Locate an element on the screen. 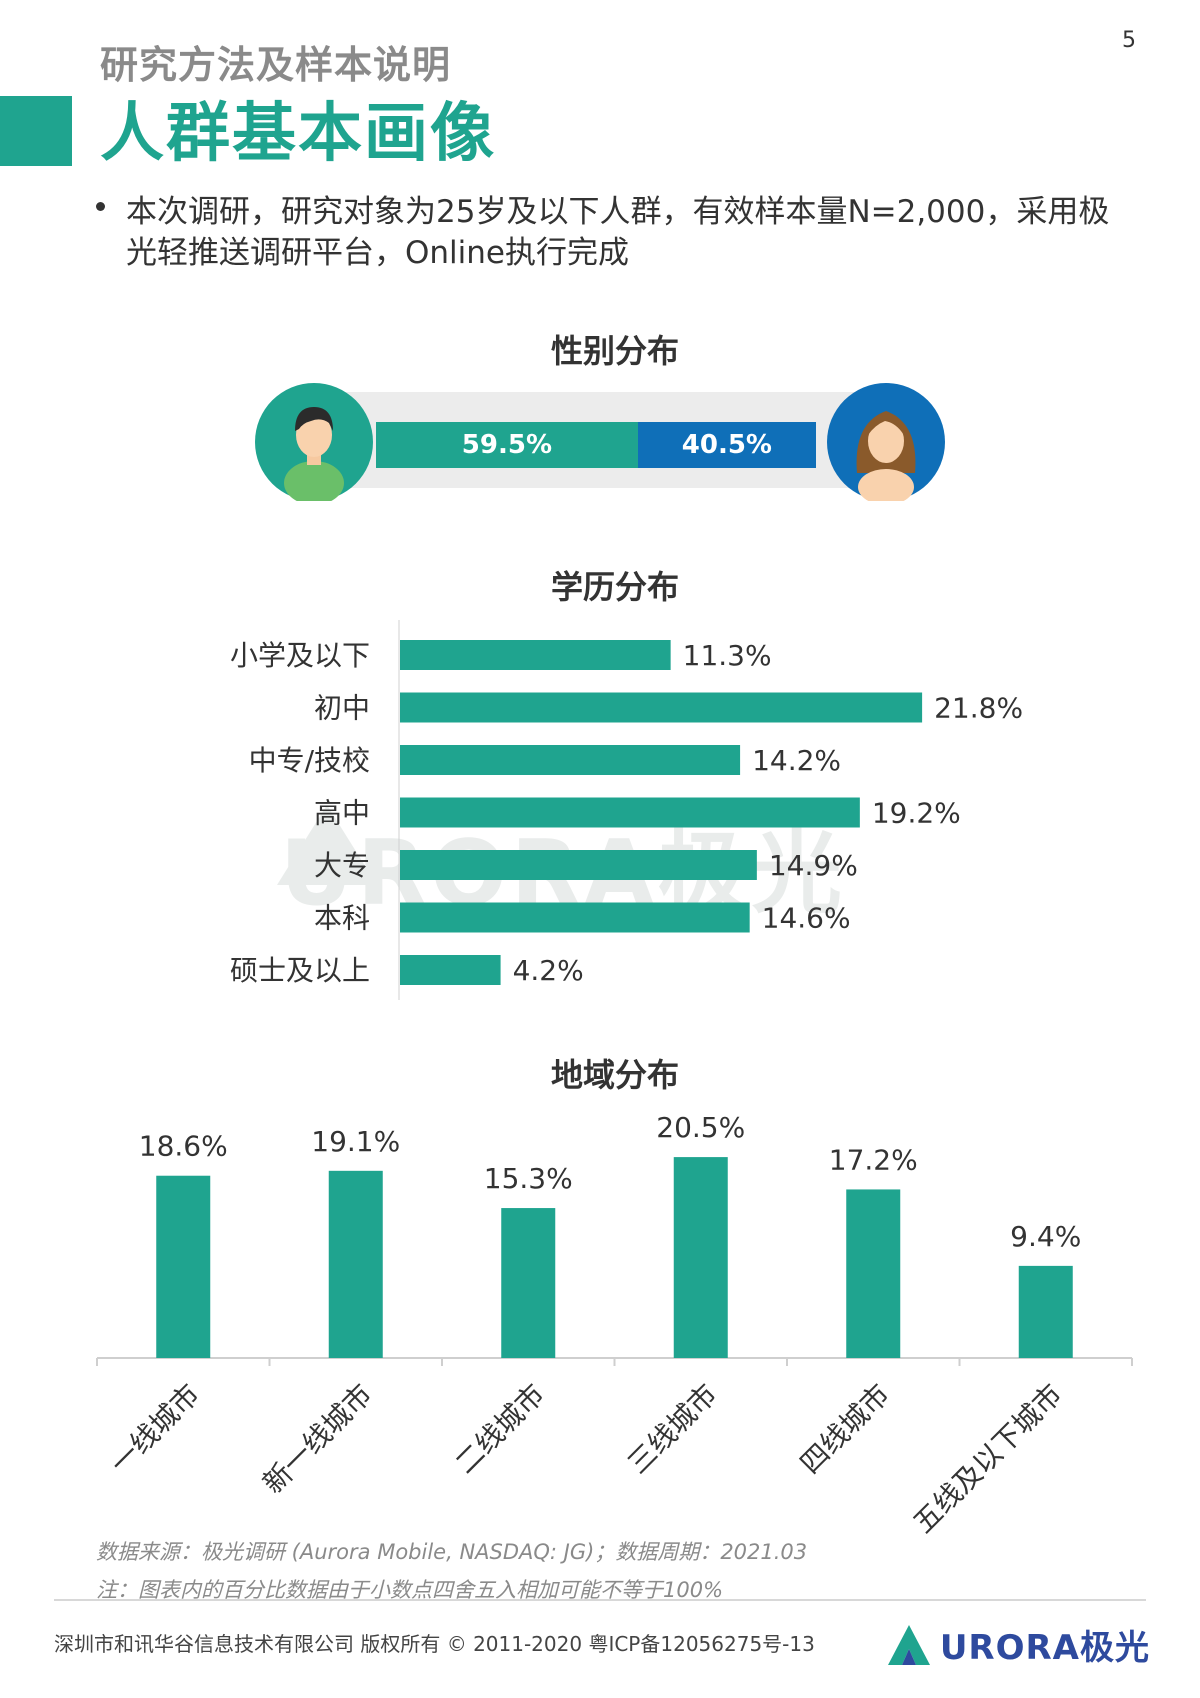 The height and width of the screenshot is (1698, 1200). gender-label-male: 59.5% is located at coordinates (506, 445).